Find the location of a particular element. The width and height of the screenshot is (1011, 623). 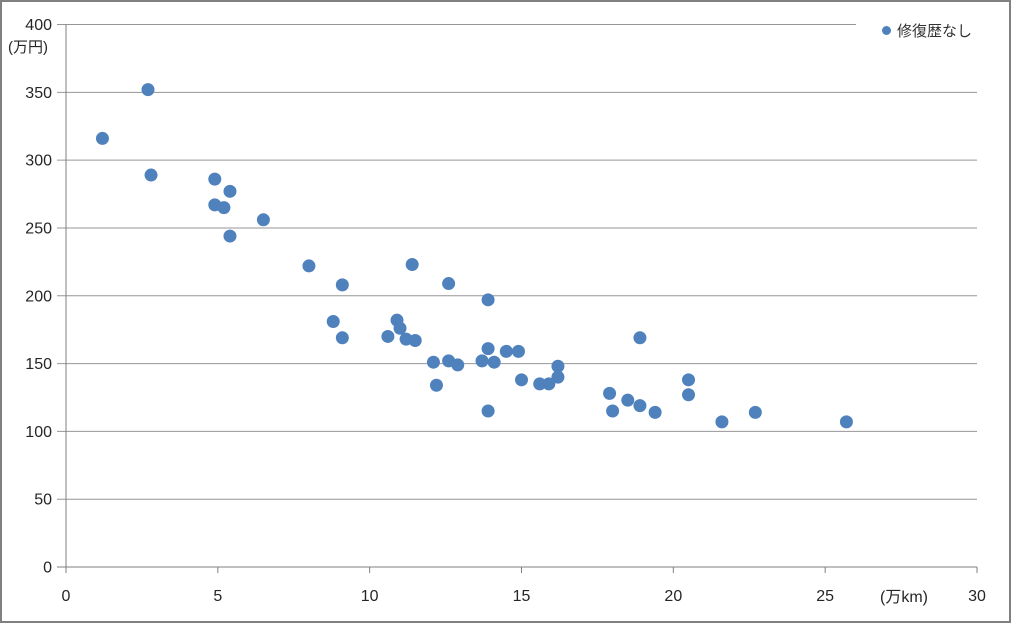

legend-label: 修復歴なし is located at coordinates (934, 31).